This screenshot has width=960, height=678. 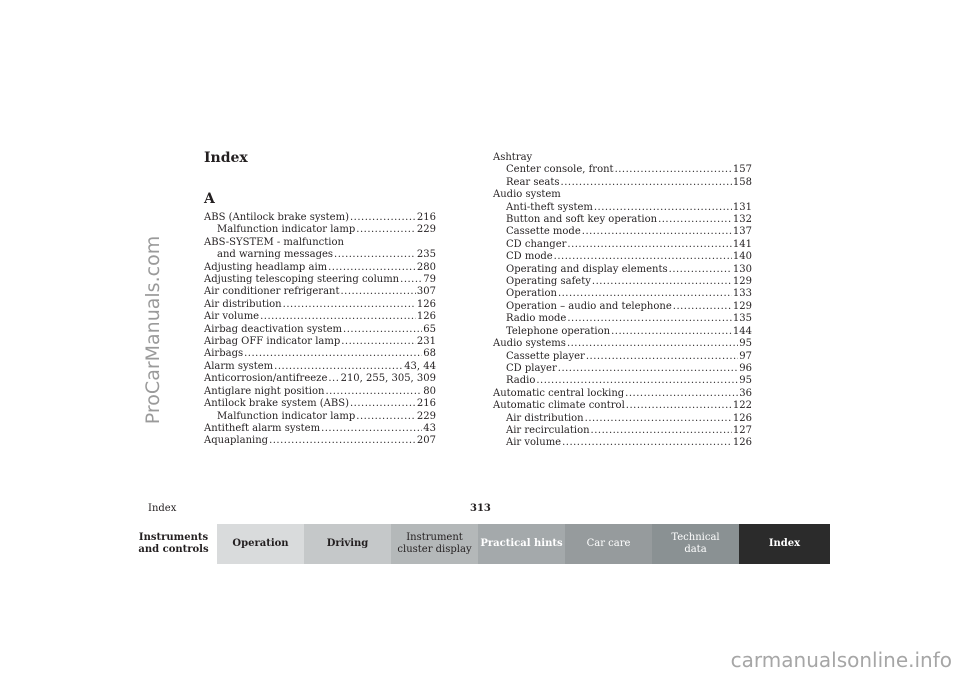 What do you see at coordinates (742, 207) in the screenshot?
I see `index-entry-page: 131` at bounding box center [742, 207].